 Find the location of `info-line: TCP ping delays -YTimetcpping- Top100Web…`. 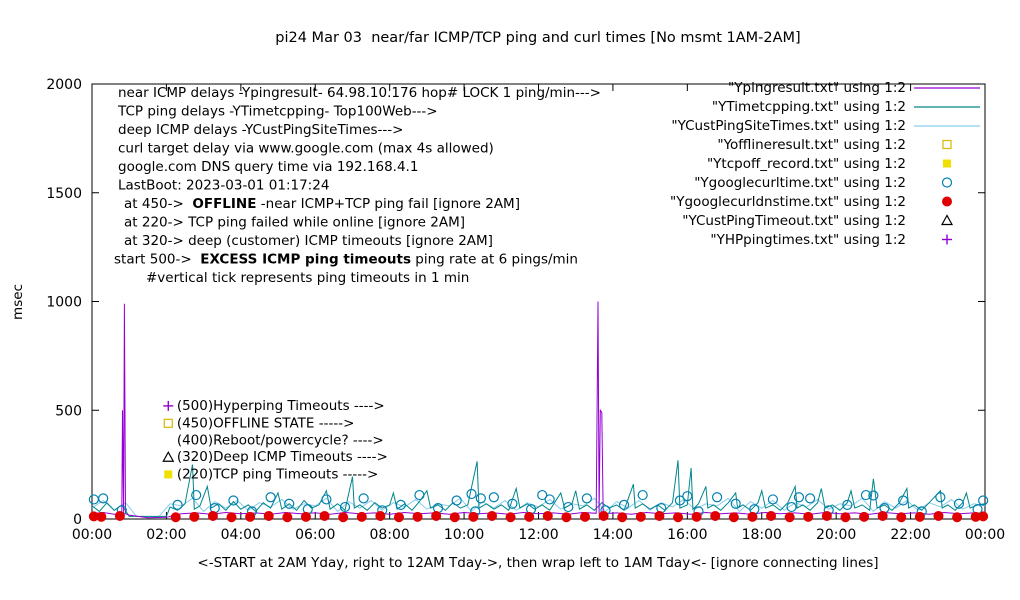

info-line: TCP ping delays -YTimetcpping- Top100Web… is located at coordinates (277, 112).